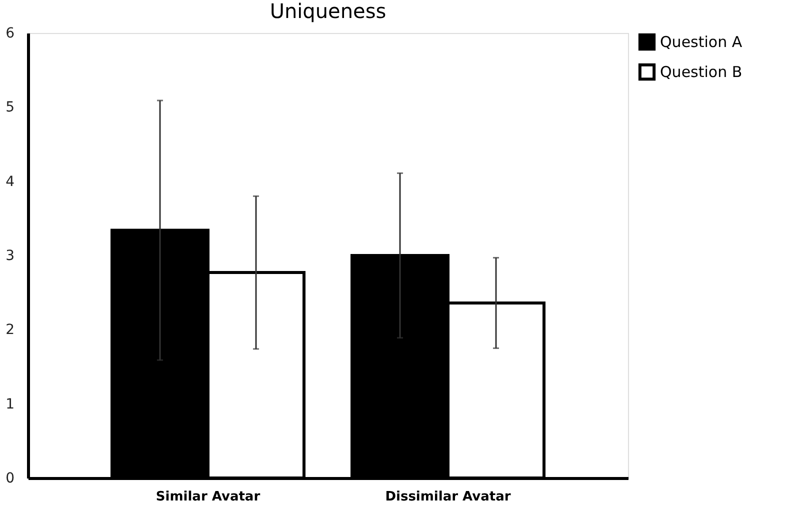 This screenshot has height=506, width=789. Describe the element at coordinates (10, 330) in the screenshot. I see `y-tick-label: 2` at that location.